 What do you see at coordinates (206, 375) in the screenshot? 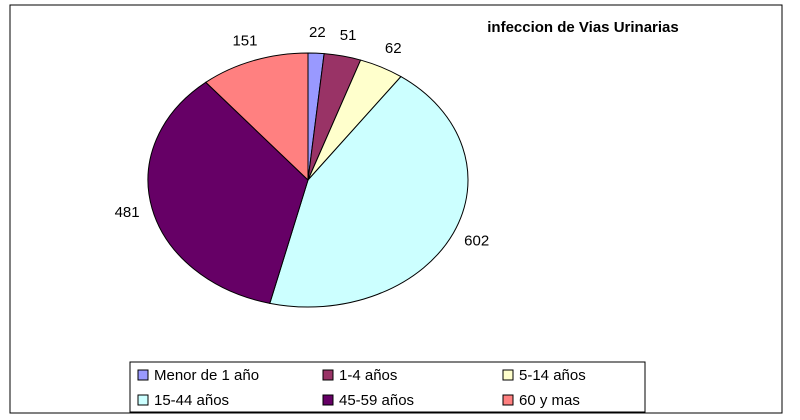
I see `legend-label: Menor de 1 año` at bounding box center [206, 375].